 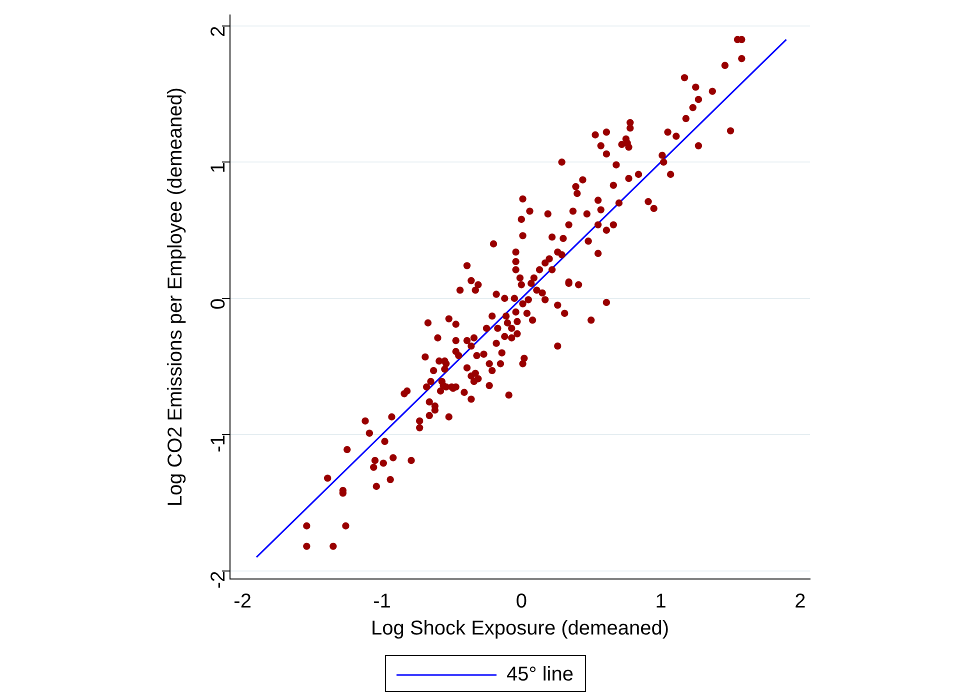 What do you see at coordinates (800, 601) in the screenshot?
I see `x-tick-label: 2` at bounding box center [800, 601].